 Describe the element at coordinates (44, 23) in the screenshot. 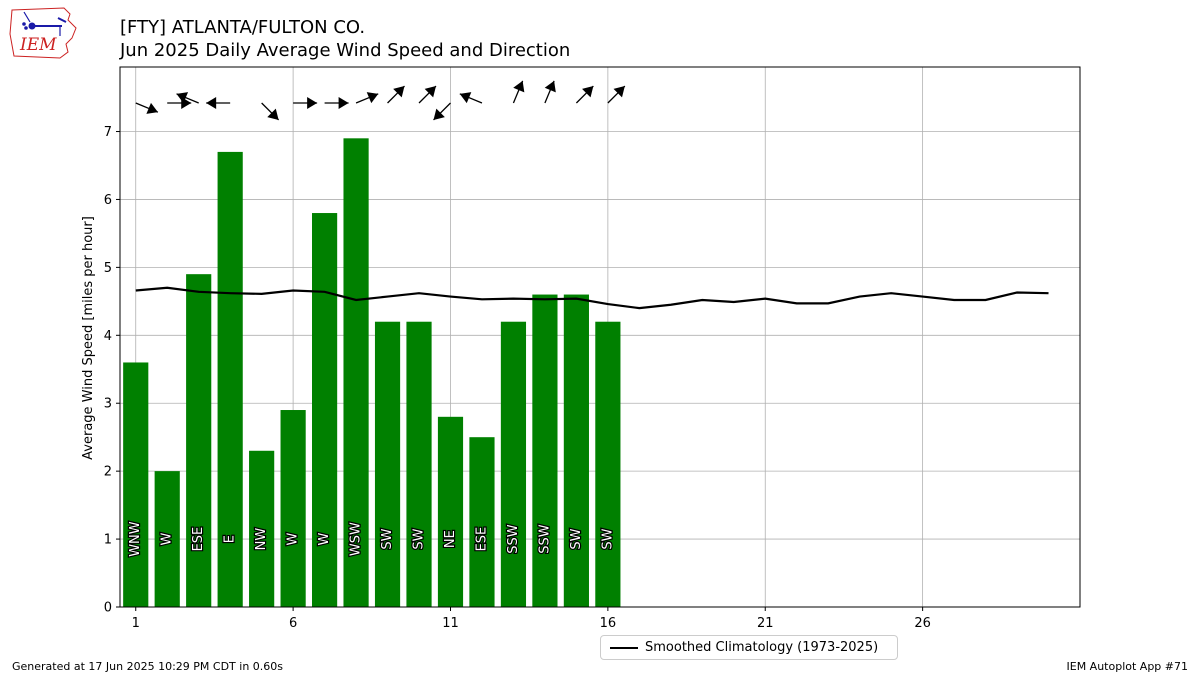

I see `weather-station-icon` at that location.